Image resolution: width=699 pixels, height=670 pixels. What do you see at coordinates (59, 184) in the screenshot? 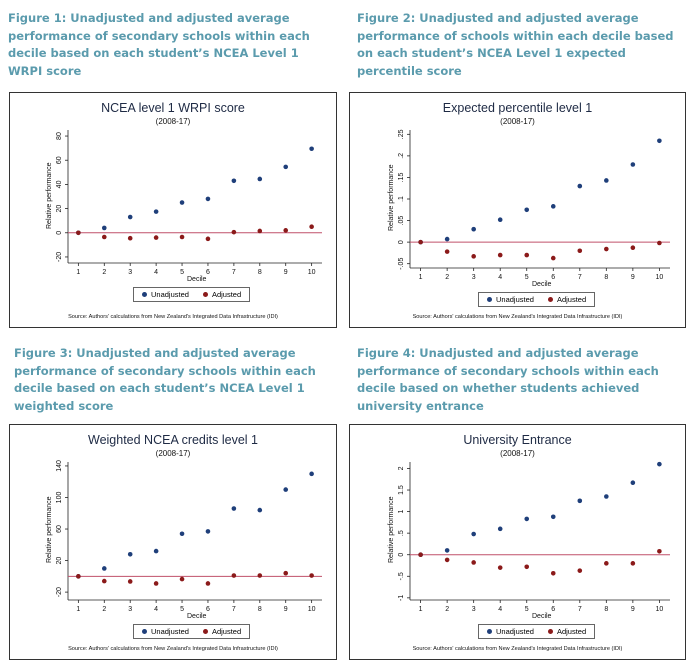
I see `y-tick-label: 40` at bounding box center [59, 184].